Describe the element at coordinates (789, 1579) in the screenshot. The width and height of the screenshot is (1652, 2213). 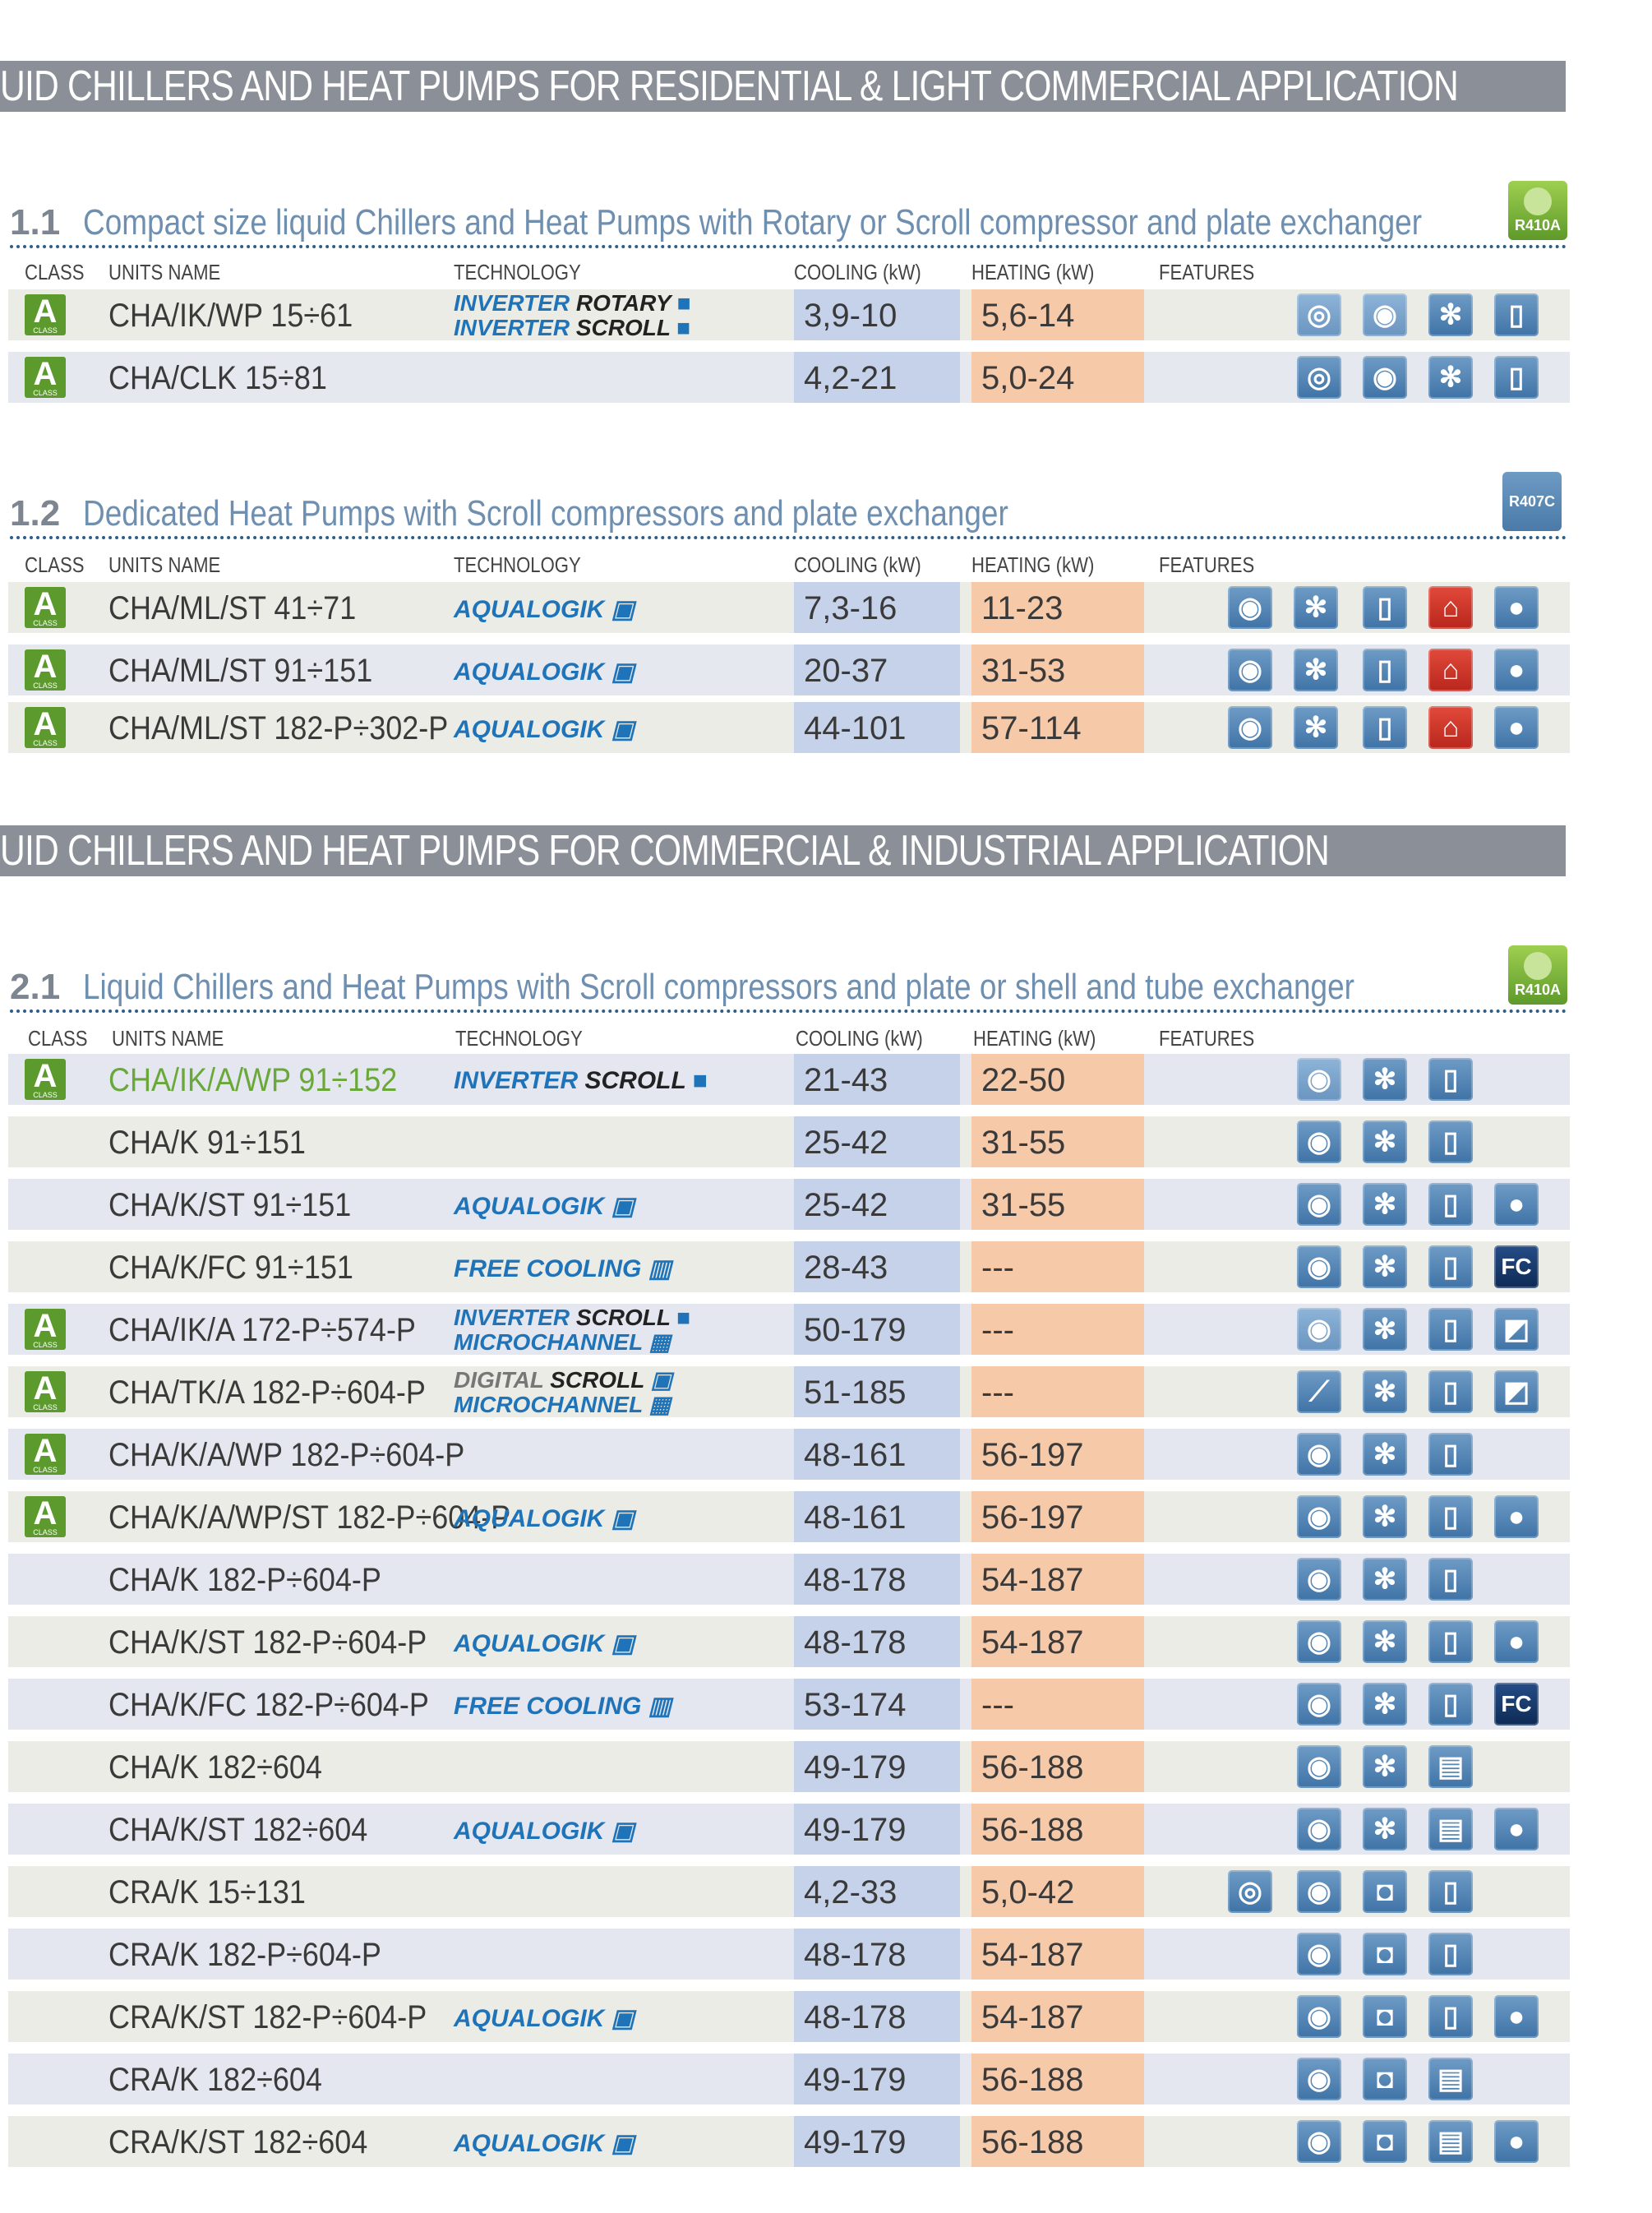
I see `table-row: CHA/K 182-P÷604-P 48-178 54-187 ◉ ✻ ▯` at that location.